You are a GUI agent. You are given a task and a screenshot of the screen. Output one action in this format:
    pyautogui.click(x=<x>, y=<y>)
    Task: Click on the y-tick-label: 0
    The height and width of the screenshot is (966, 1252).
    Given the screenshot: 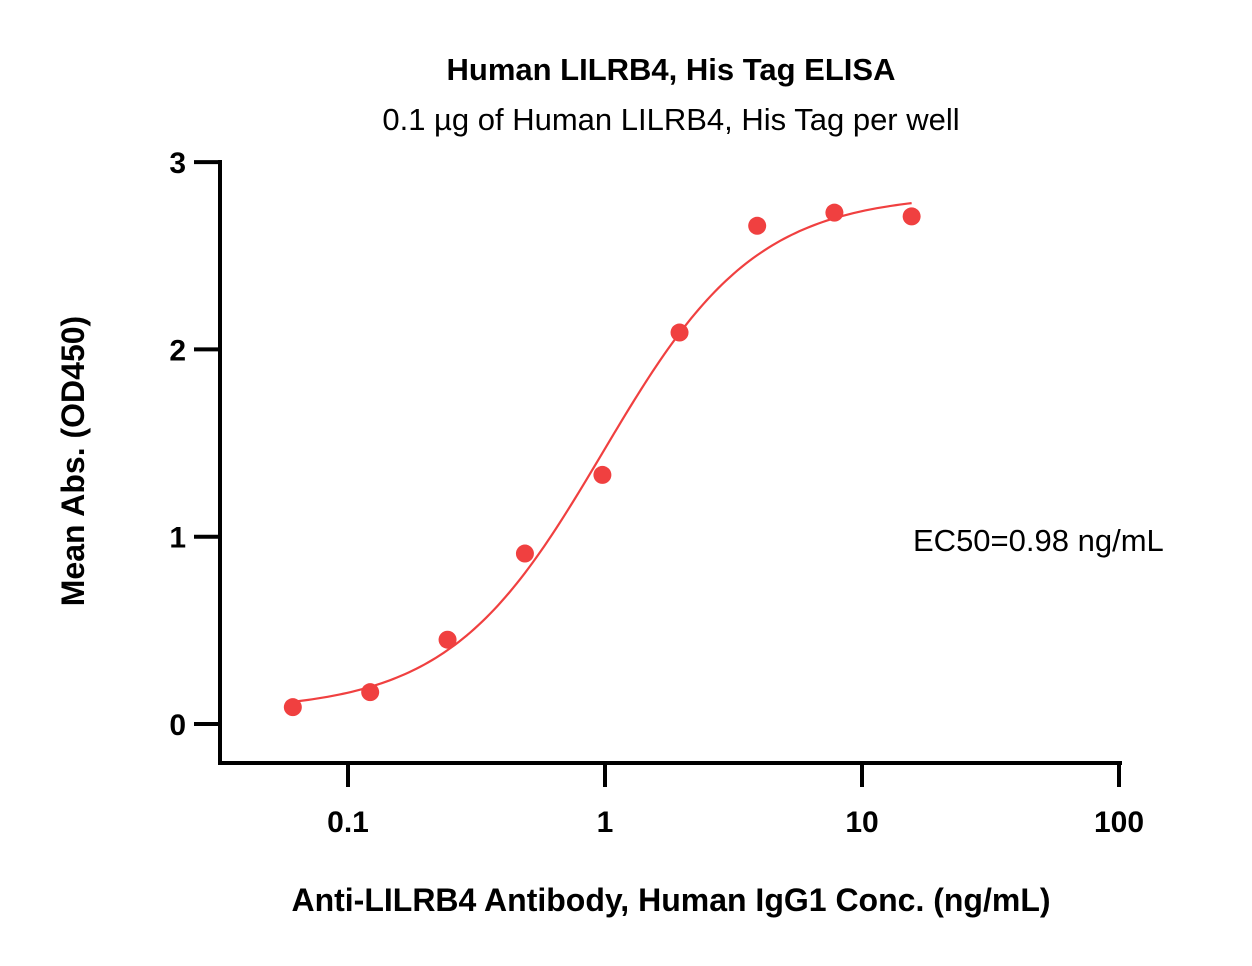 What is the action you would take?
    pyautogui.click(x=177, y=725)
    